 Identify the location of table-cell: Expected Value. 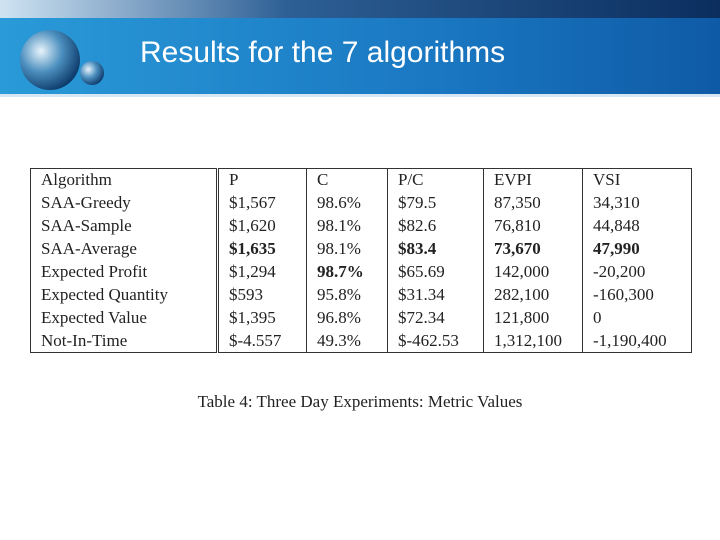
(124, 318).